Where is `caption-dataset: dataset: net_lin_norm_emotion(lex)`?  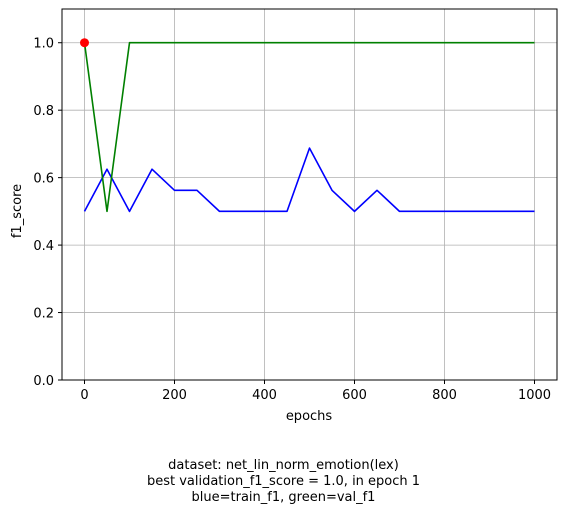 caption-dataset: dataset: net_lin_norm_emotion(lex) is located at coordinates (283, 465).